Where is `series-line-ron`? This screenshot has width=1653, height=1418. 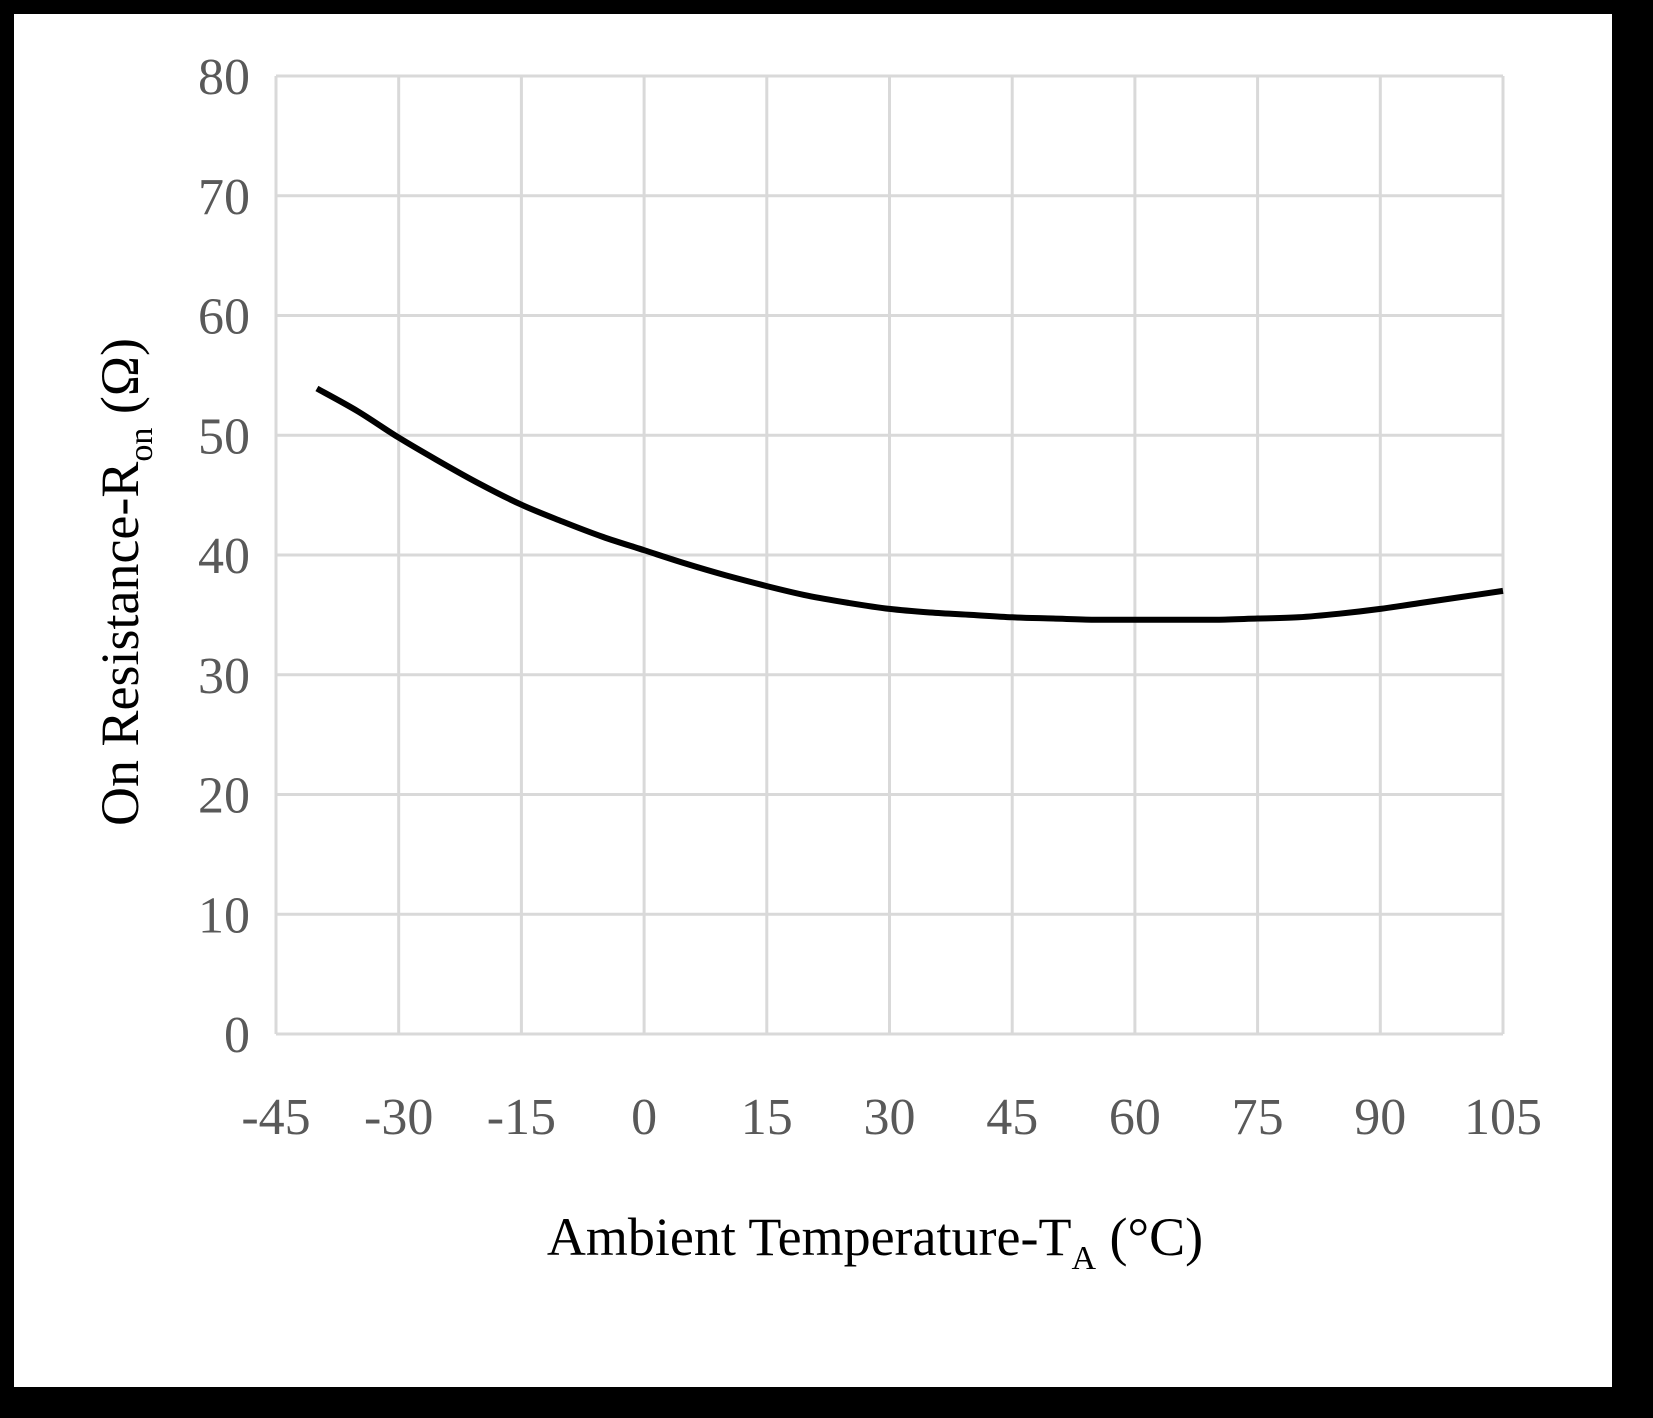 series-line-ron is located at coordinates (909, 504).